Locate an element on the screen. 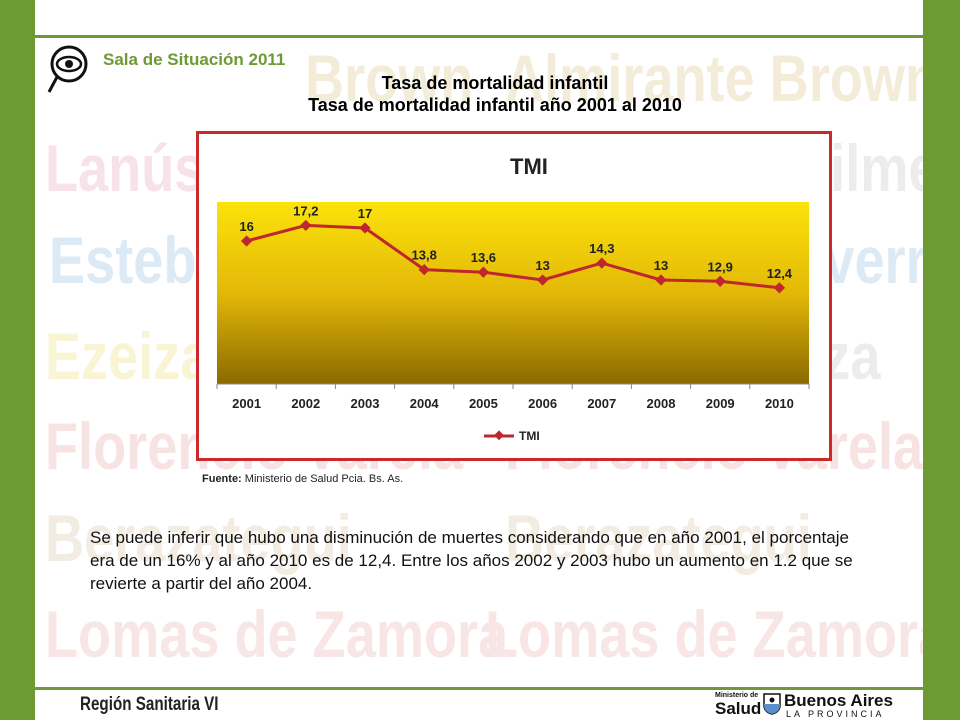  data-label: 14,3 is located at coordinates (601, 248).